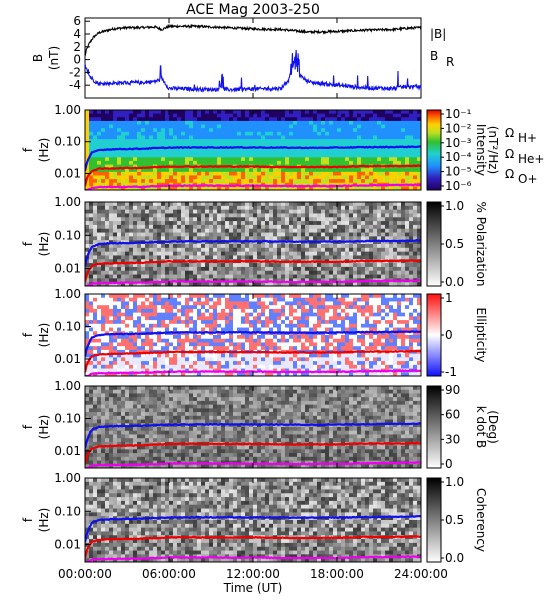 The image size is (550, 600). Describe the element at coordinates (481, 244) in the screenshot. I see `colorbar-label: % Polarization` at that location.